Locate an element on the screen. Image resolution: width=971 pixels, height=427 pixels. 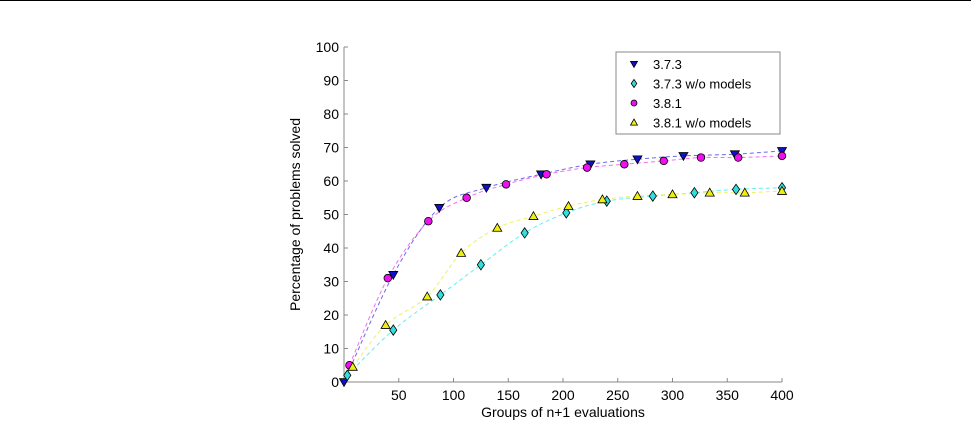
x-tick-label: 100 is located at coordinates (454, 395).